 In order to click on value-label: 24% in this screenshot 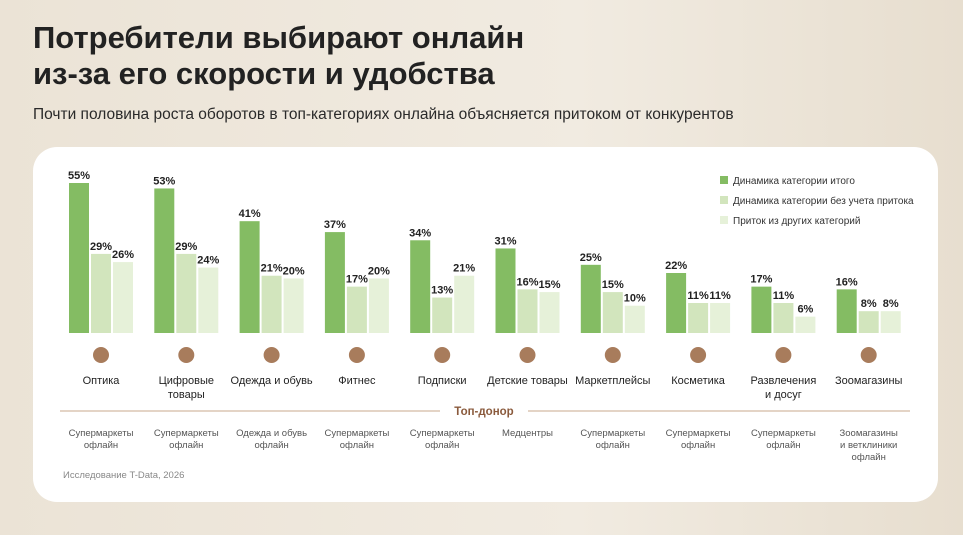, I will do `click(208, 261)`.